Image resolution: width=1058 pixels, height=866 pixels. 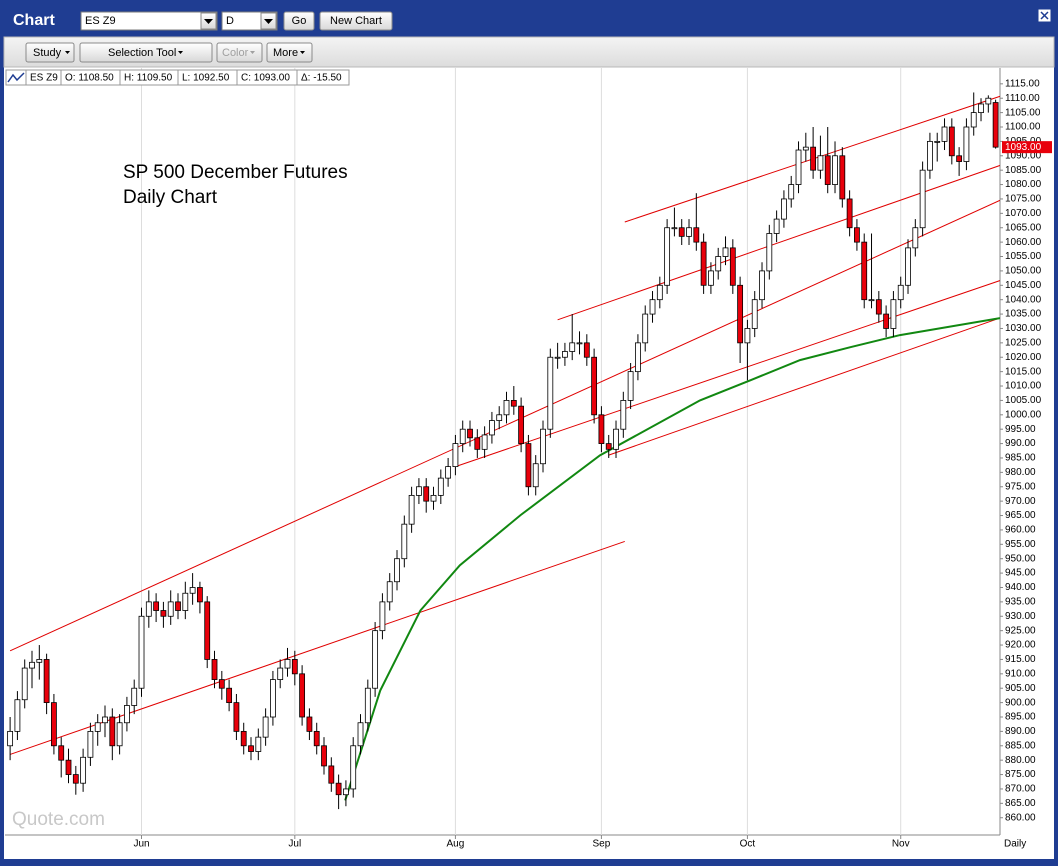 I want to click on go-button, so click(x=299, y=21).